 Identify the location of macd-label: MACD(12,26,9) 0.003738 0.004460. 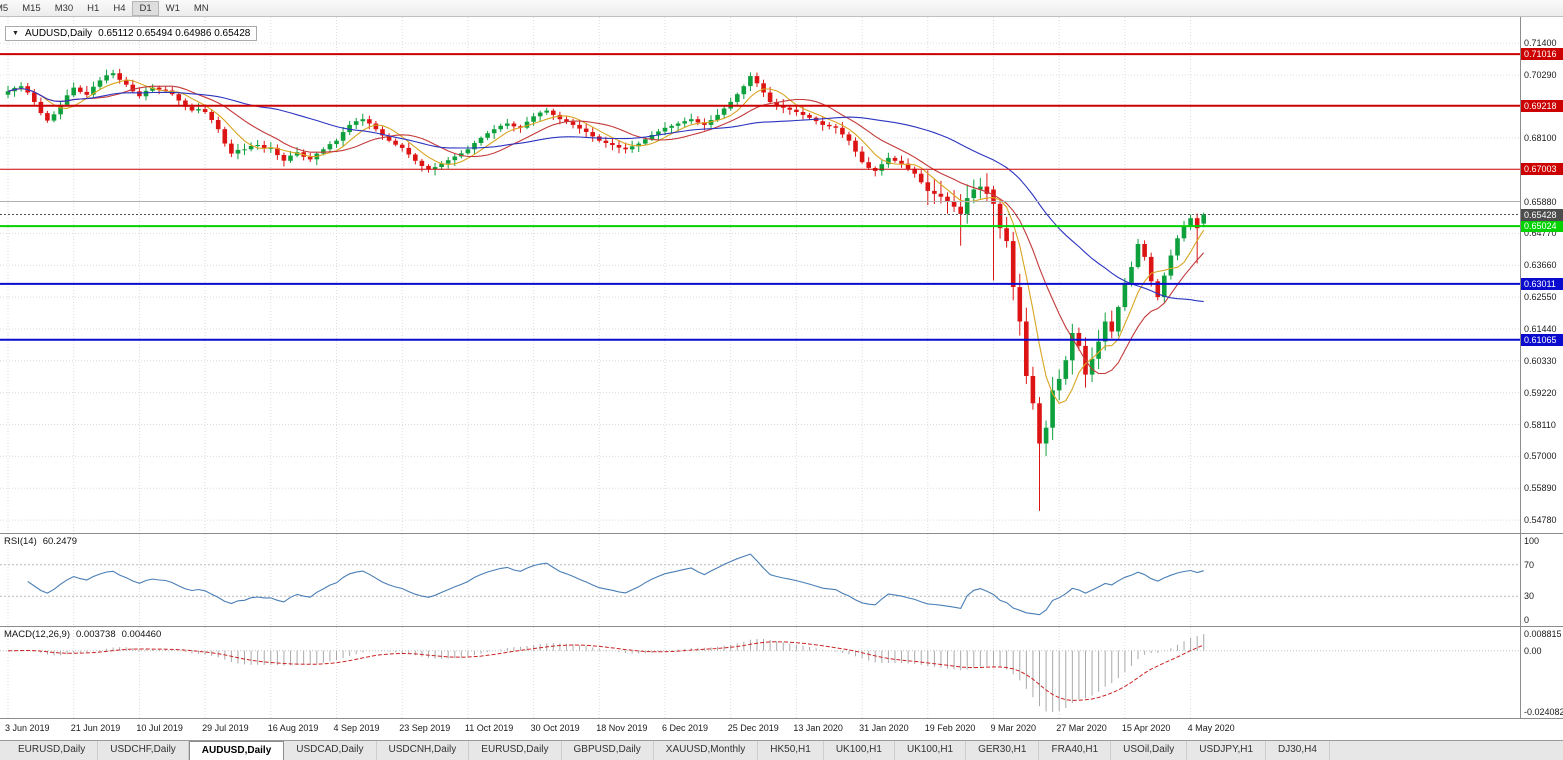
(82, 634).